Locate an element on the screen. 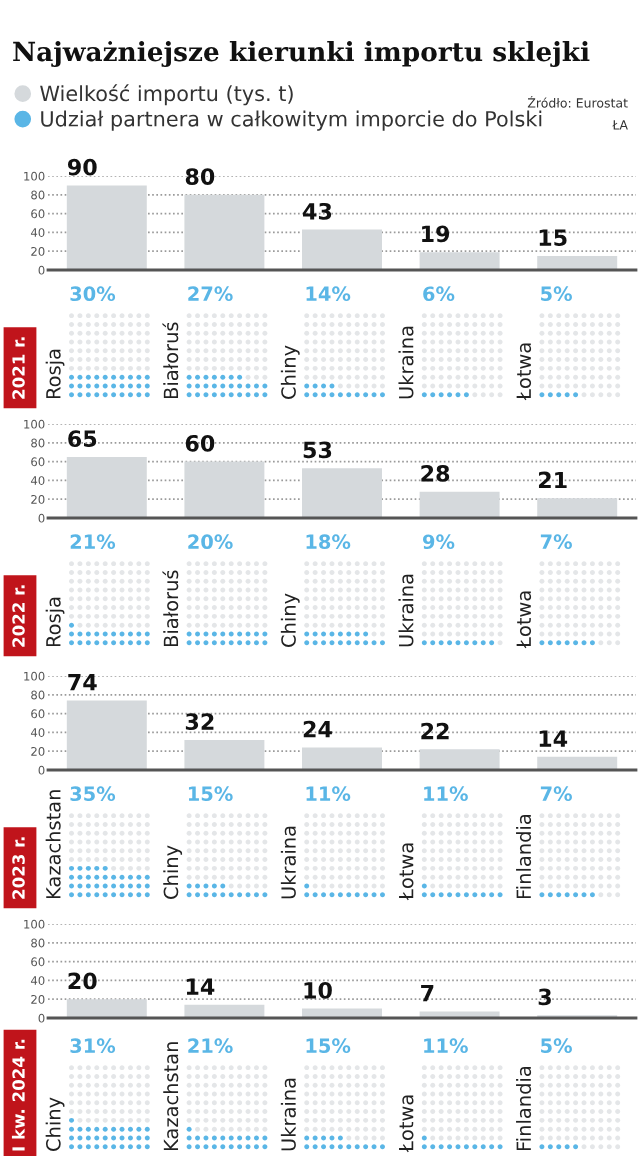 This screenshot has height=1156, width=640. legend-label: Udział partnera w całkowitym imporcie do Polski is located at coordinates (291, 120).